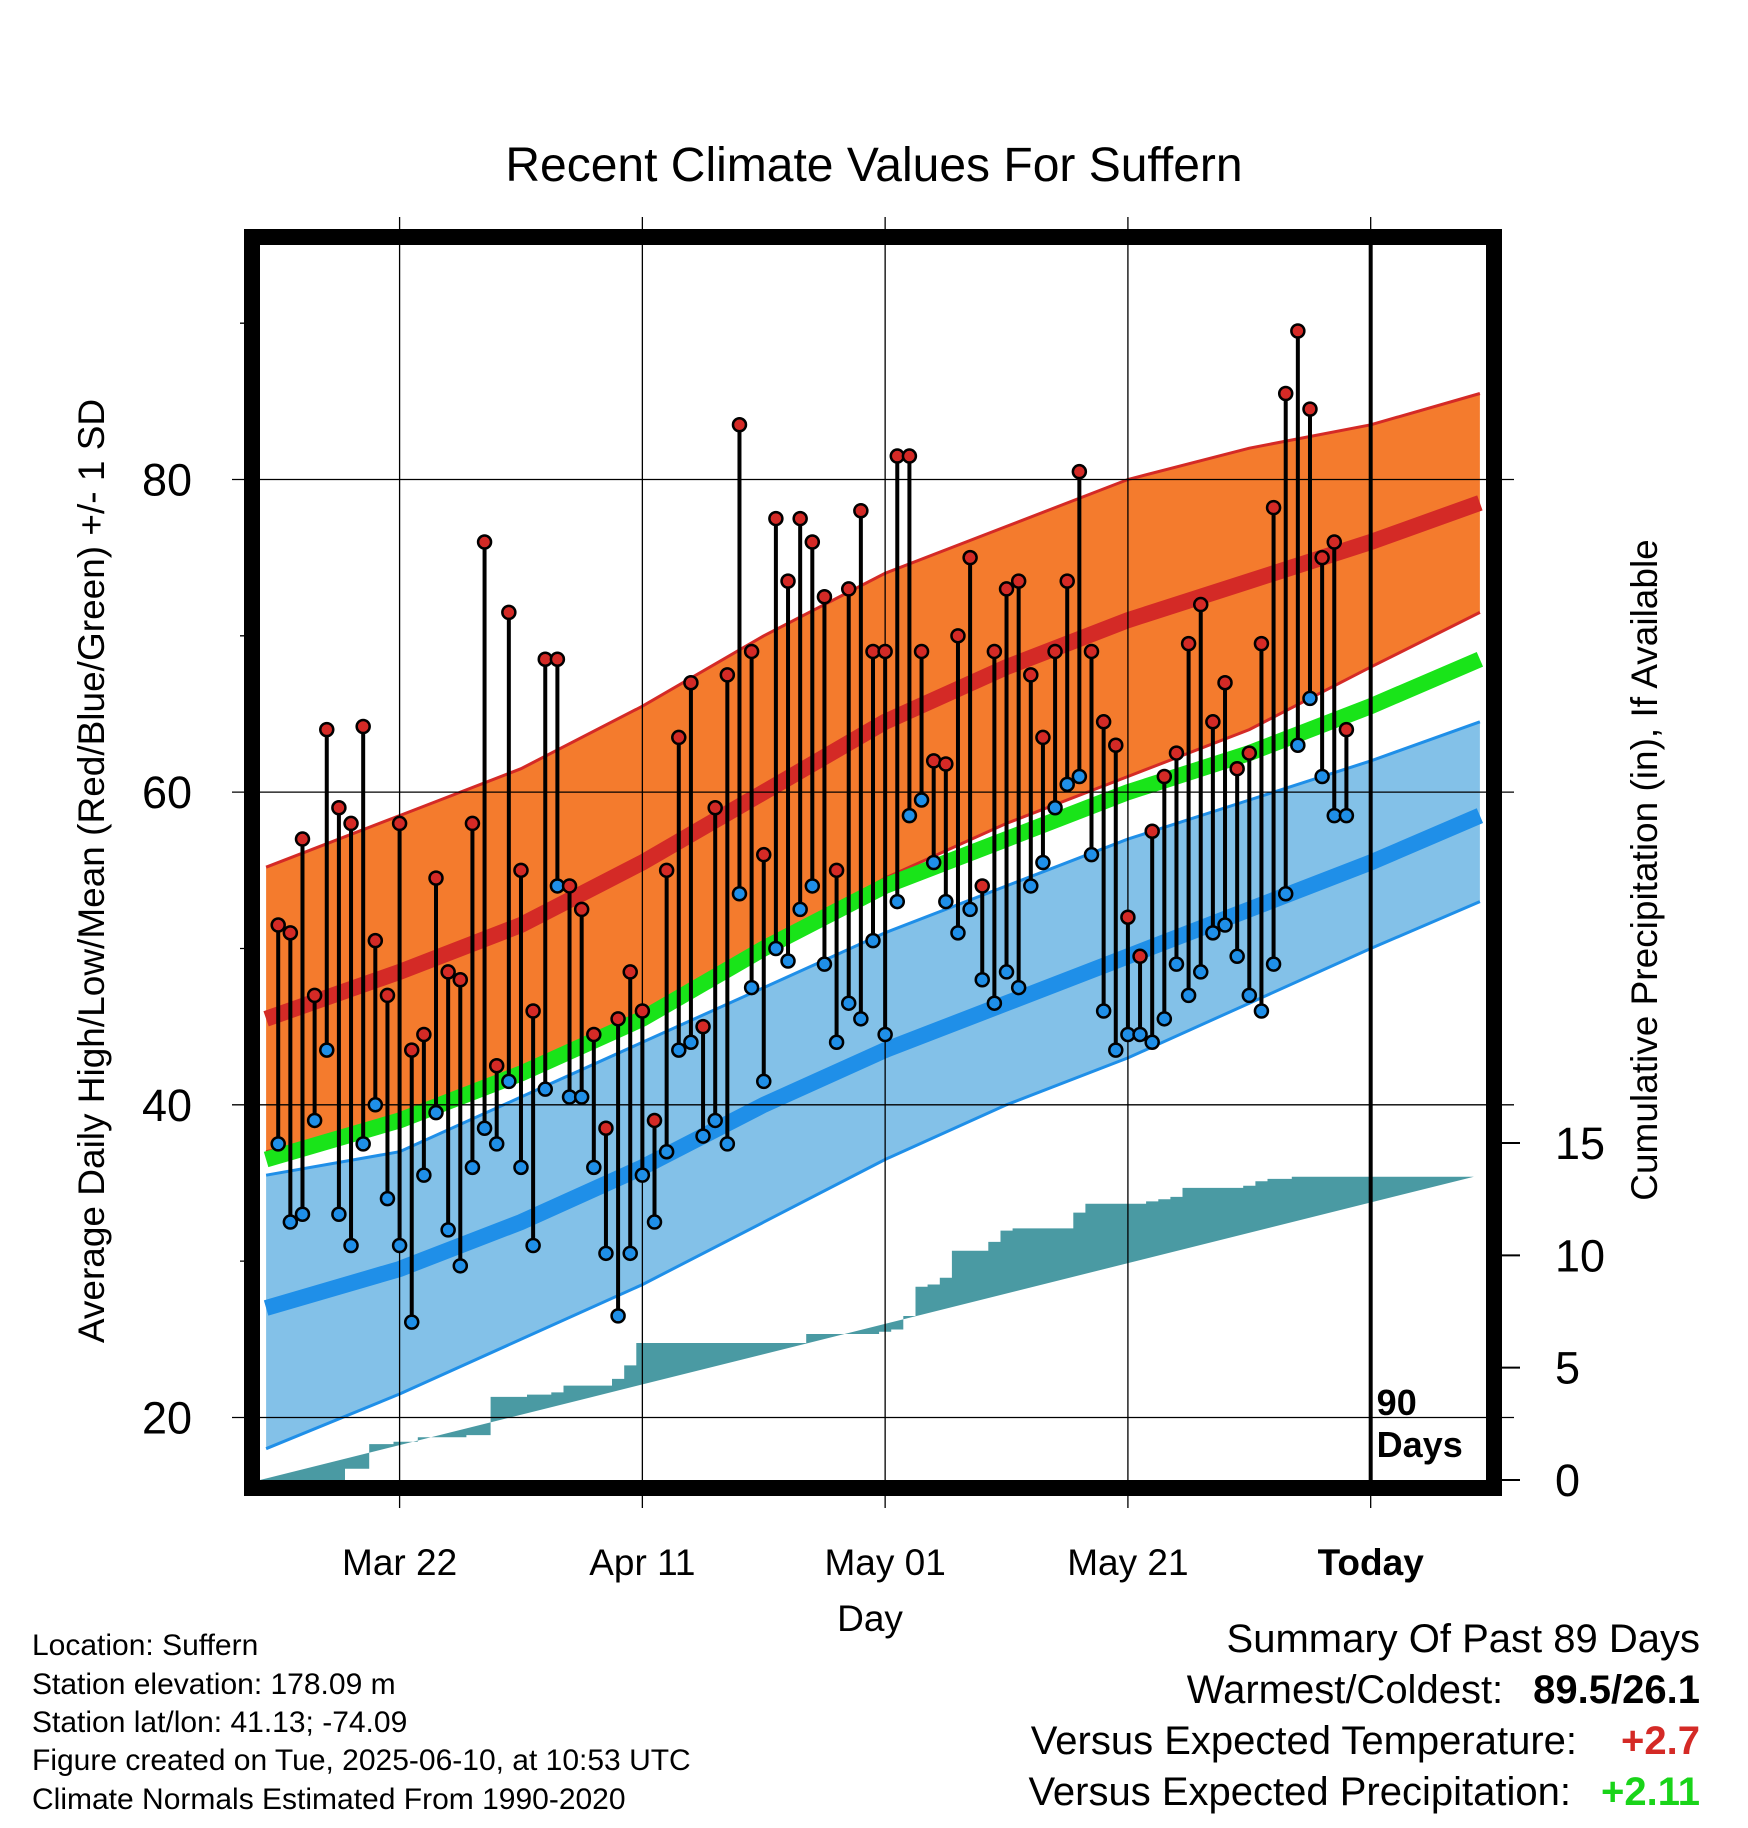 The width and height of the screenshot is (1748, 1828). I want to click on y-tick-label: 80, so click(167, 479).